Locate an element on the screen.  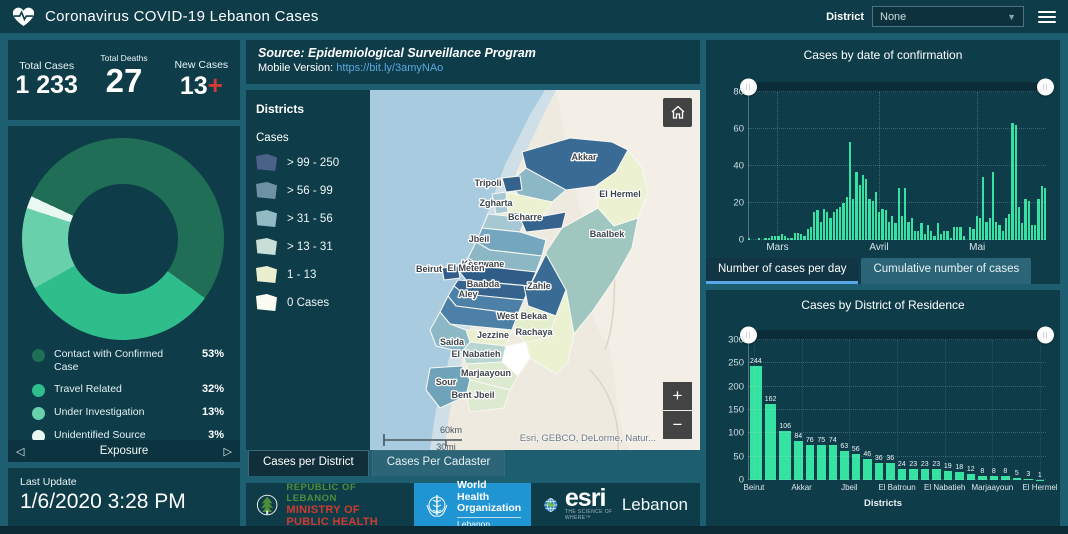
home-button is located at coordinates (677, 112).